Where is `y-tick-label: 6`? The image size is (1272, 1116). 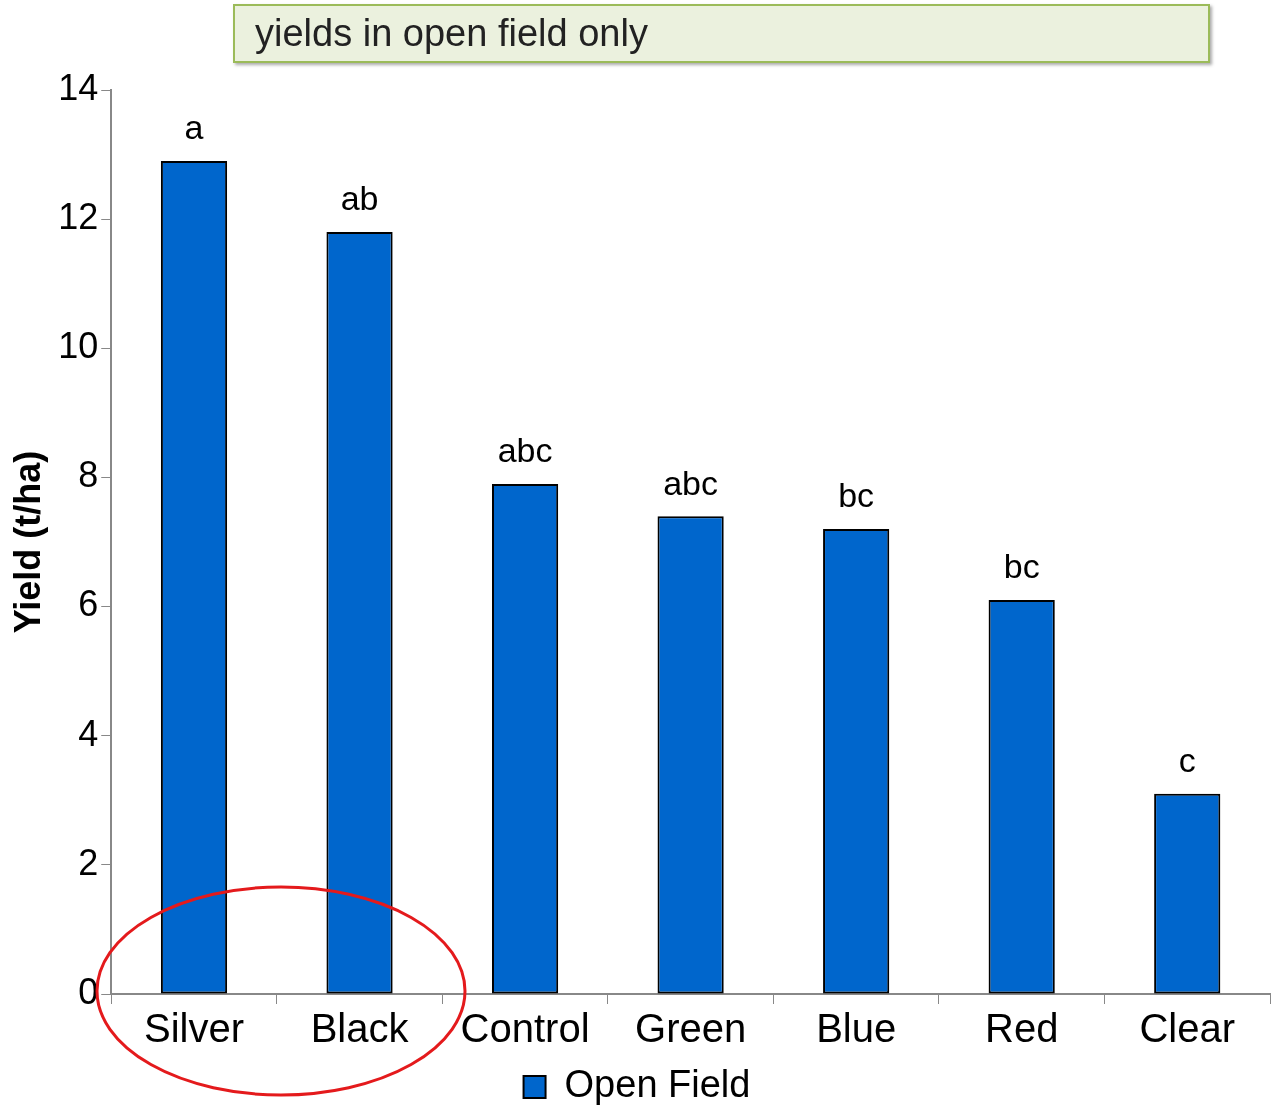 y-tick-label: 6 is located at coordinates (88, 604).